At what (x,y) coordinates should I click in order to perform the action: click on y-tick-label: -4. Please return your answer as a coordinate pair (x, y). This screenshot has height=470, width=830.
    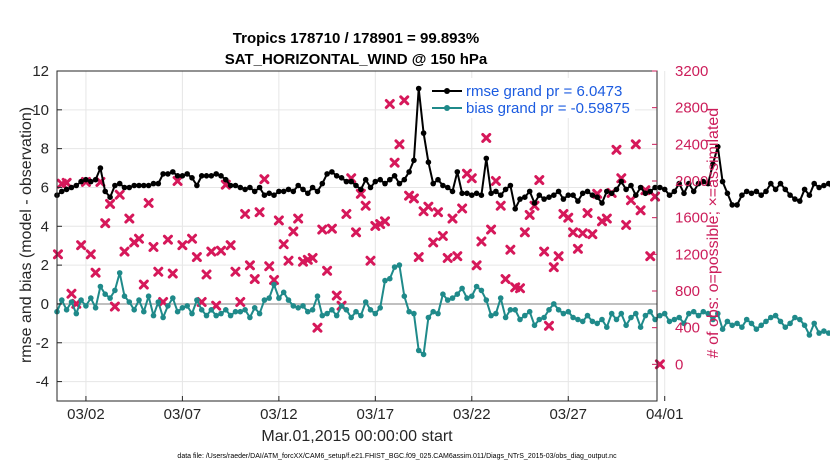
    Looking at the image, I should click on (42, 382).